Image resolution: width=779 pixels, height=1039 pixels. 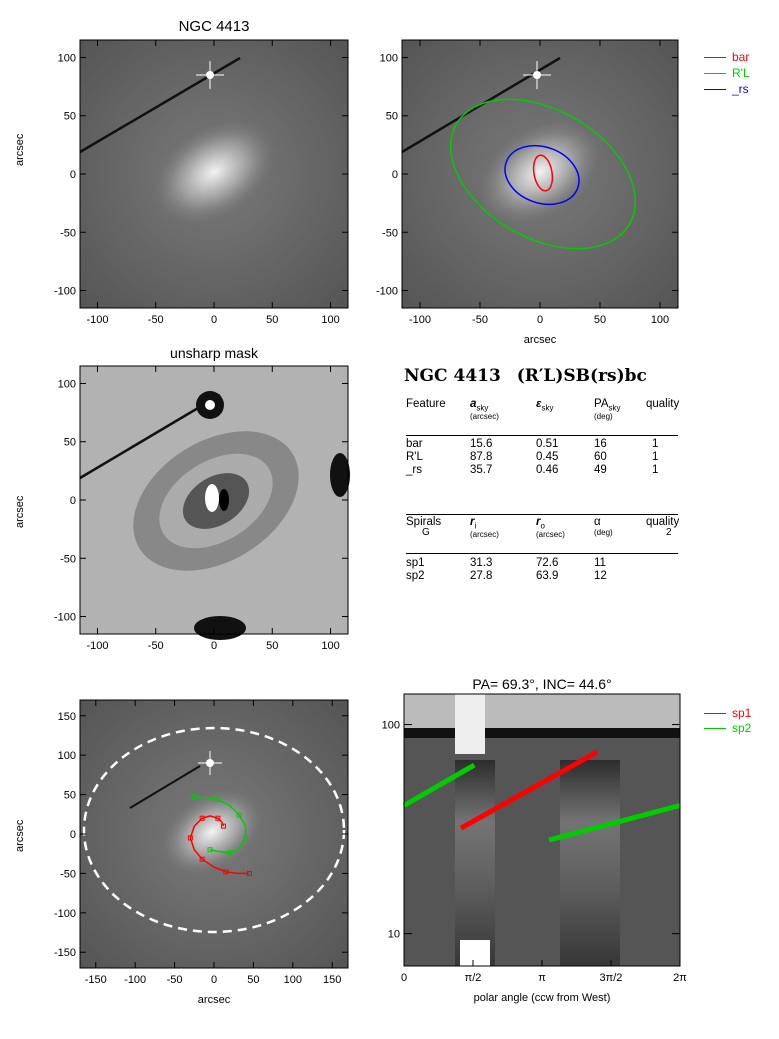 I want to click on table-cell: 0.51, so click(x=547, y=444).